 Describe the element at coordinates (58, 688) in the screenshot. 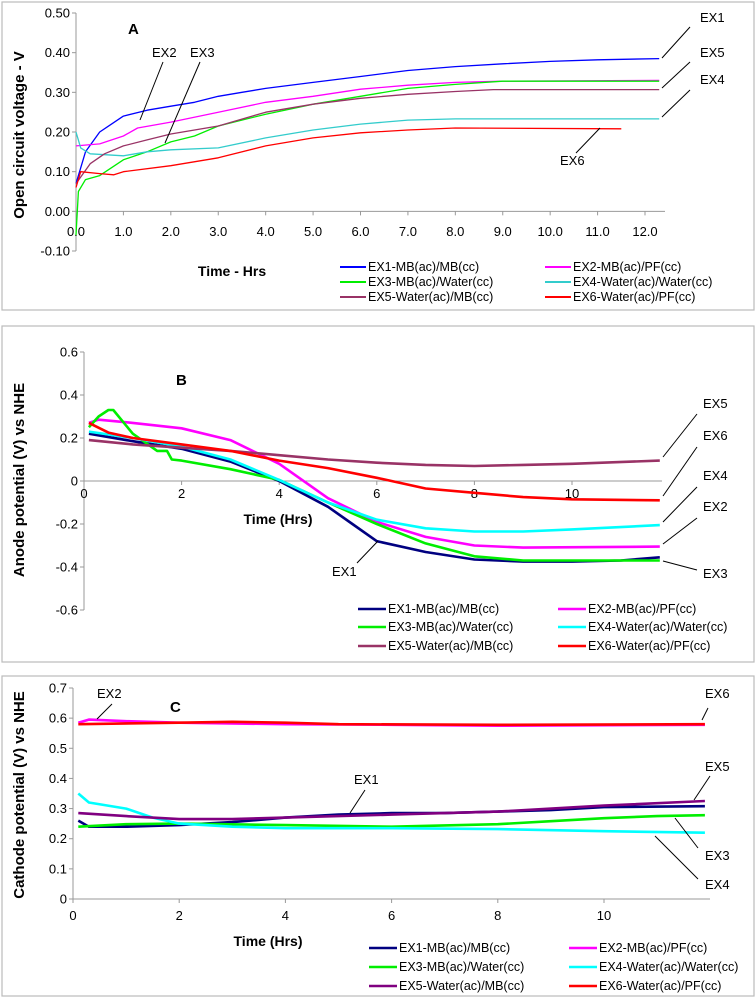

I see `y-tick-label: 0.7` at that location.